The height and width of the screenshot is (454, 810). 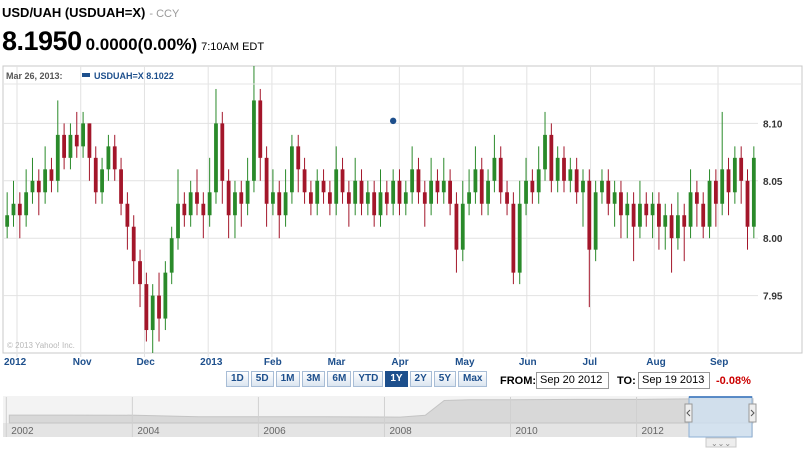 What do you see at coordinates (233, 47) in the screenshot?
I see `quote-time: 7:10AM EDT` at bounding box center [233, 47].